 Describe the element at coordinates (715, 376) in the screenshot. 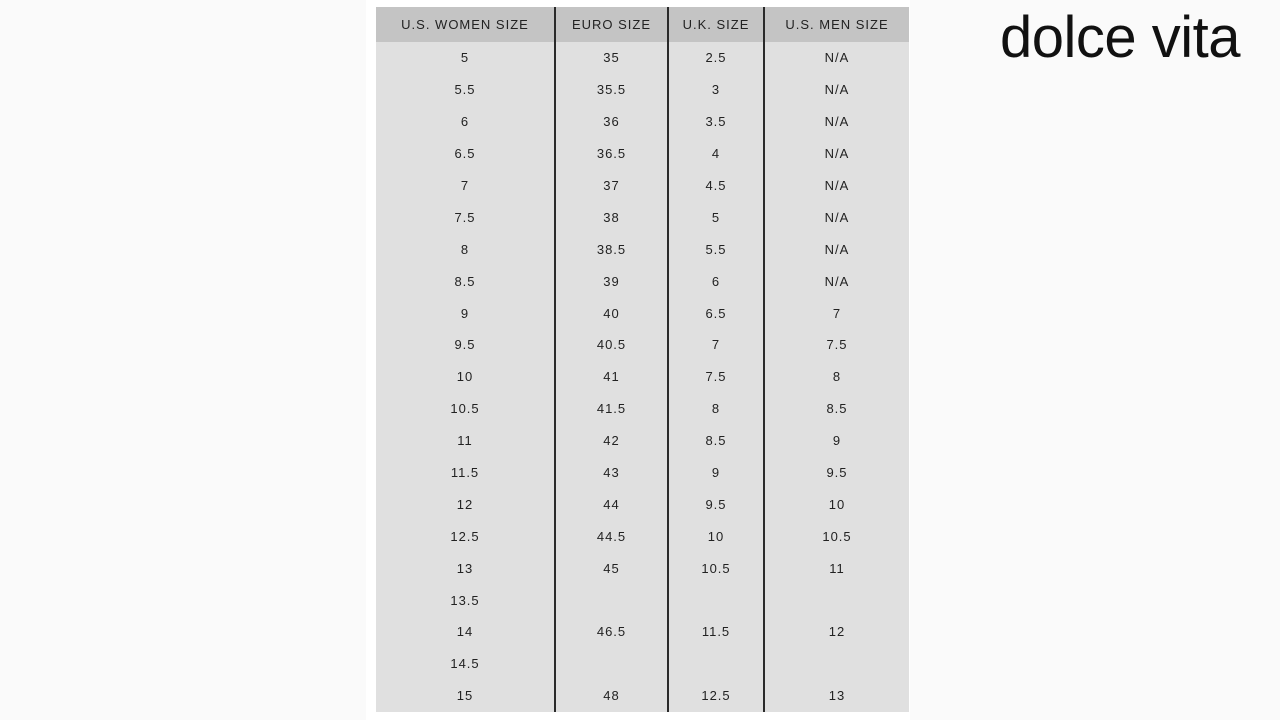

I see `cell-uk: 7.5` at that location.